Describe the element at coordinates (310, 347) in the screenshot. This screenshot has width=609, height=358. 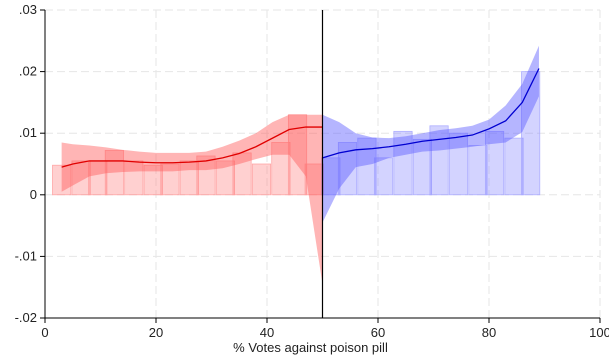
I see `x-axis-label: % Votes against poison pill` at that location.